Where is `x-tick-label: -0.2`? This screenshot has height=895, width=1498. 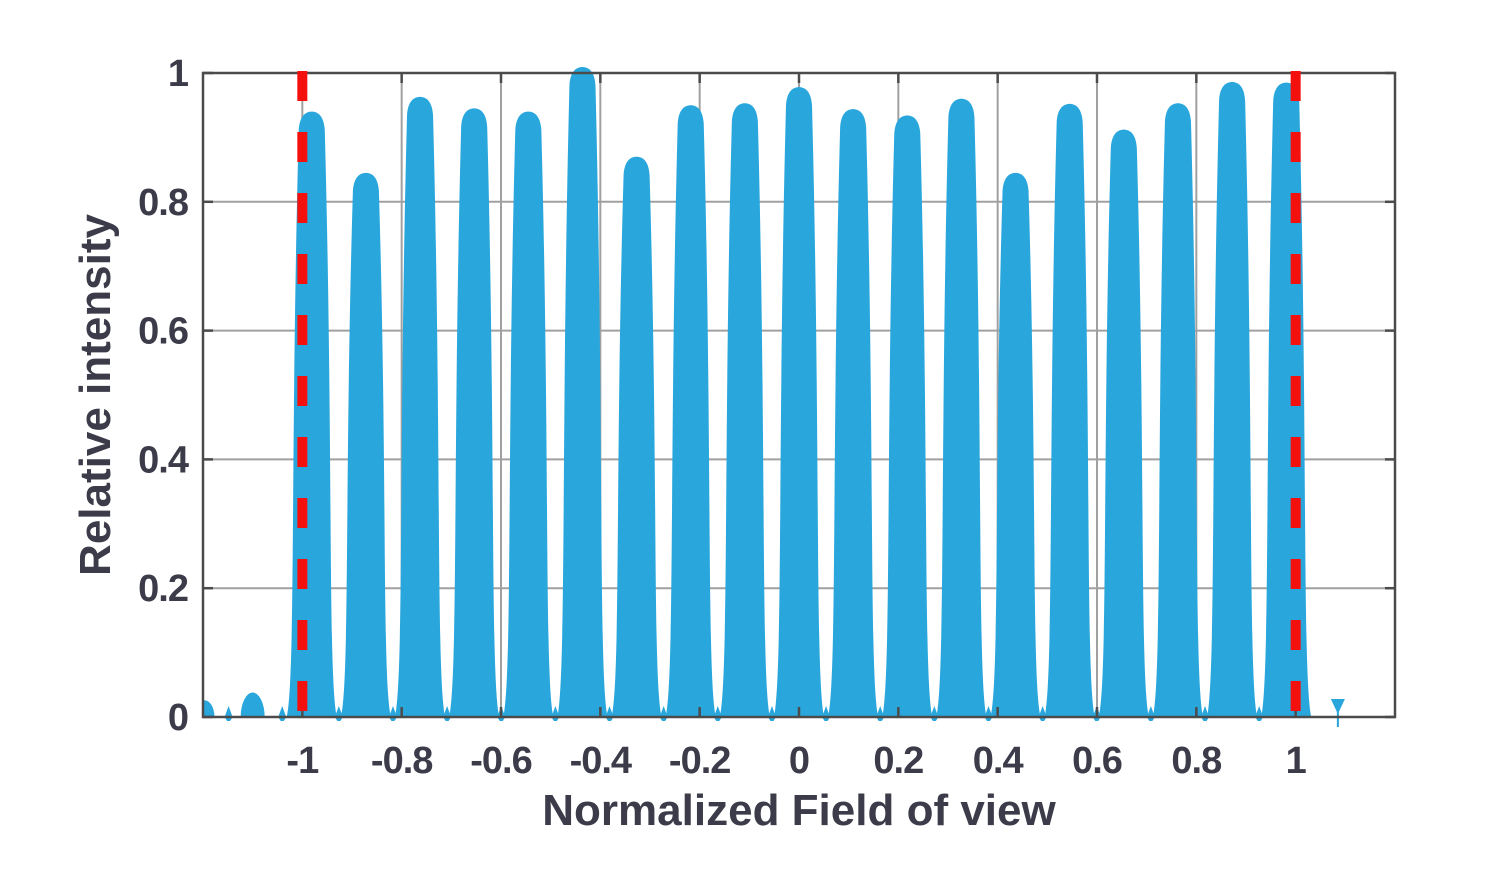
x-tick-label: -0.2 is located at coordinates (699, 761).